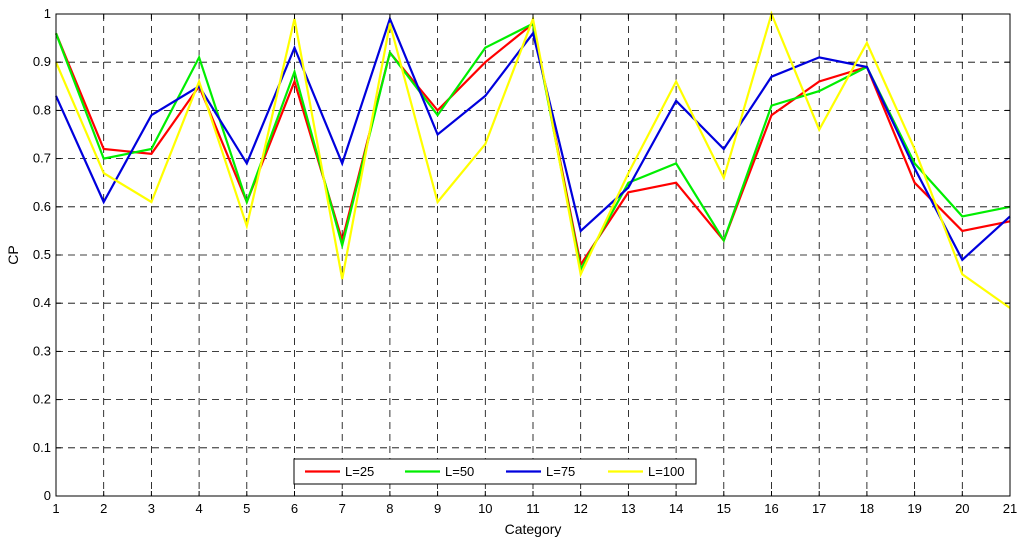 This screenshot has width=1024, height=544. What do you see at coordinates (962, 508) in the screenshot?
I see `x-tick-label: 20` at bounding box center [962, 508].